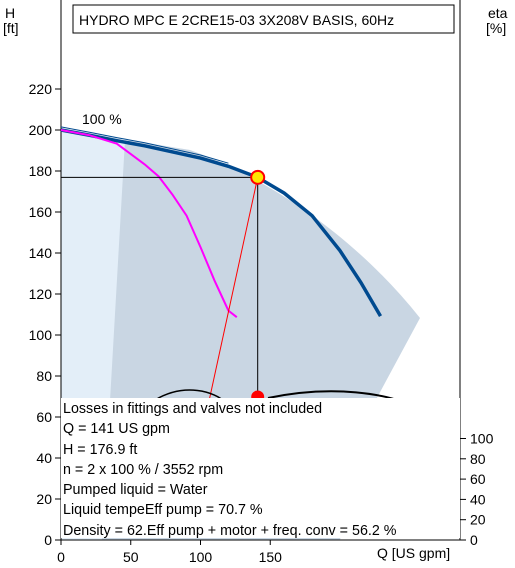 This screenshot has width=515, height=568. What do you see at coordinates (143, 469) in the screenshot?
I see `info-speed: n = 2 x 100 % / 3552 rpm` at bounding box center [143, 469].